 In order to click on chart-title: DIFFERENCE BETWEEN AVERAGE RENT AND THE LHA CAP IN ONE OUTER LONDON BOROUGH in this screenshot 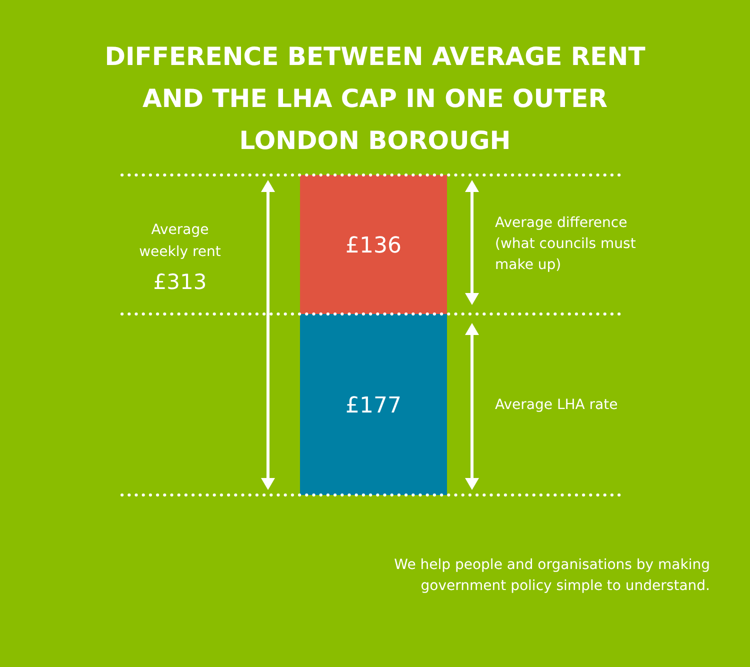, I will do `click(375, 99)`.